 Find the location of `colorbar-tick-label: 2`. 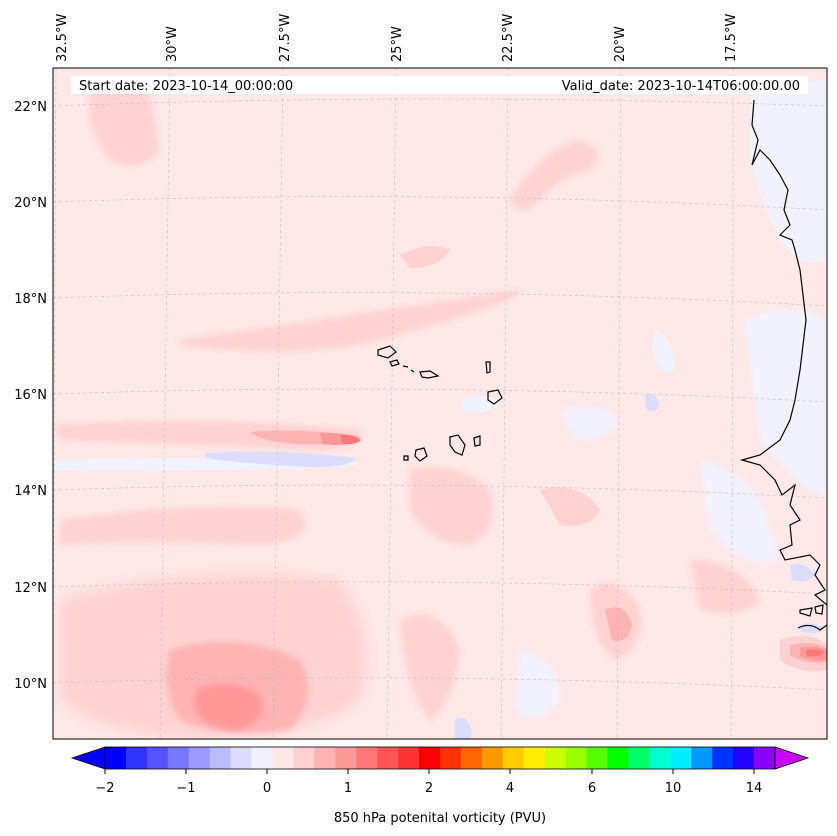

colorbar-tick-label: 2 is located at coordinates (429, 788).